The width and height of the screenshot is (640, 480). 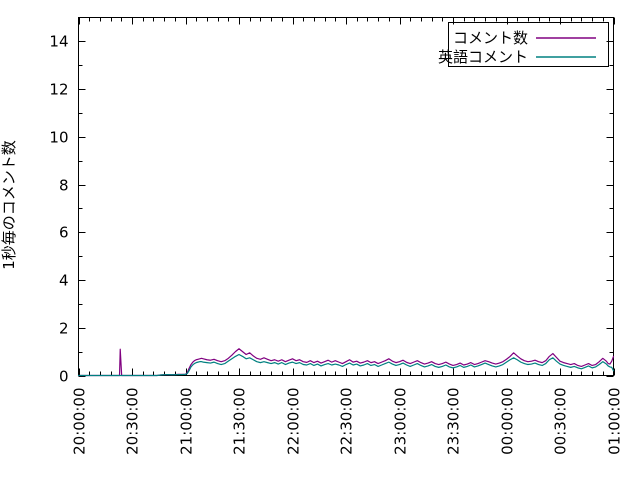 I want to click on x-tick-label: 23:30:00, so click(x=454, y=421).